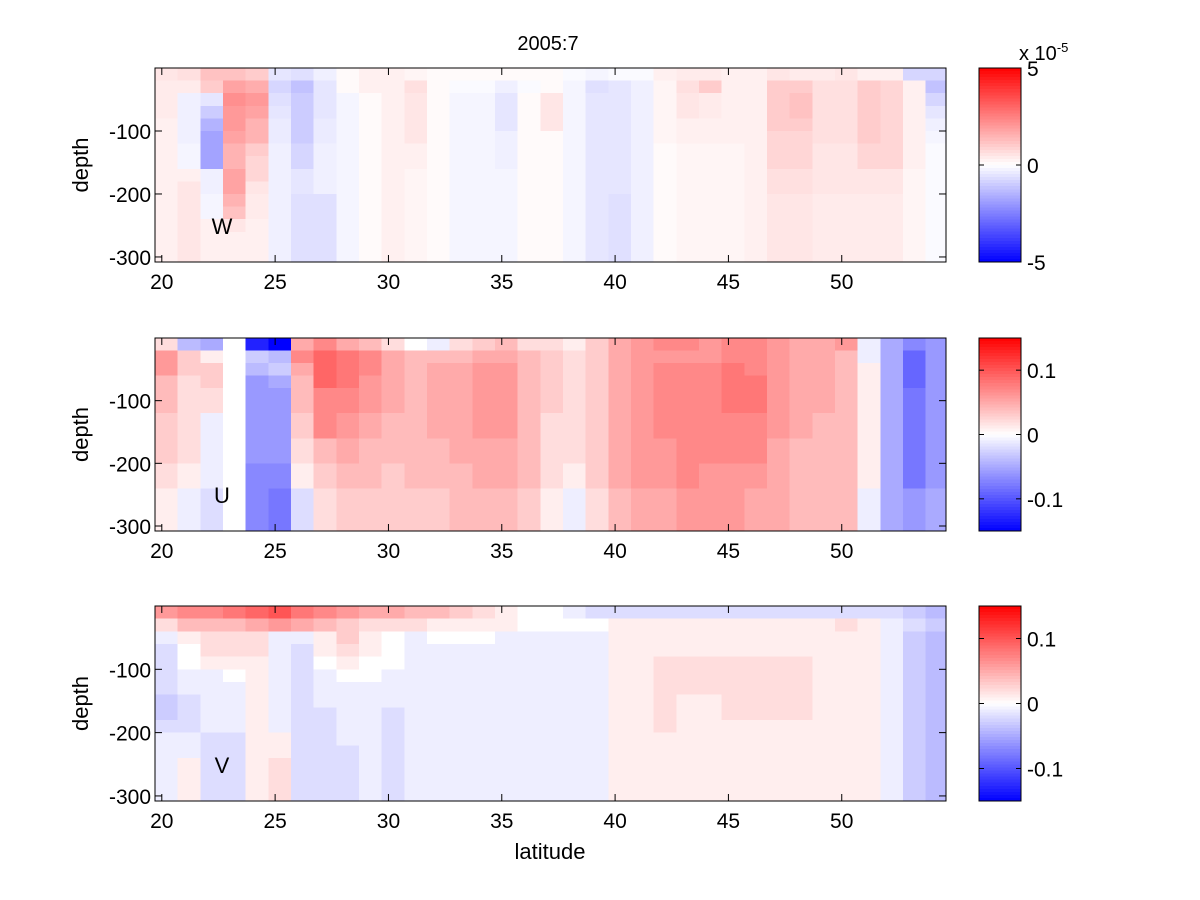  Describe the element at coordinates (1033, 166) in the screenshot. I see `colorbar-tick-label: 0` at that location.